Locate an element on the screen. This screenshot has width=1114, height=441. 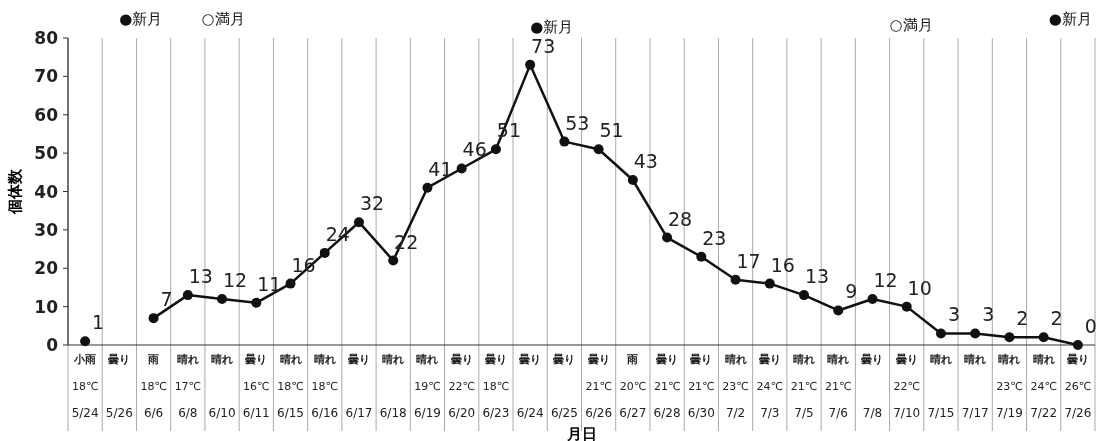
data-label: 11 is located at coordinates (269, 283).